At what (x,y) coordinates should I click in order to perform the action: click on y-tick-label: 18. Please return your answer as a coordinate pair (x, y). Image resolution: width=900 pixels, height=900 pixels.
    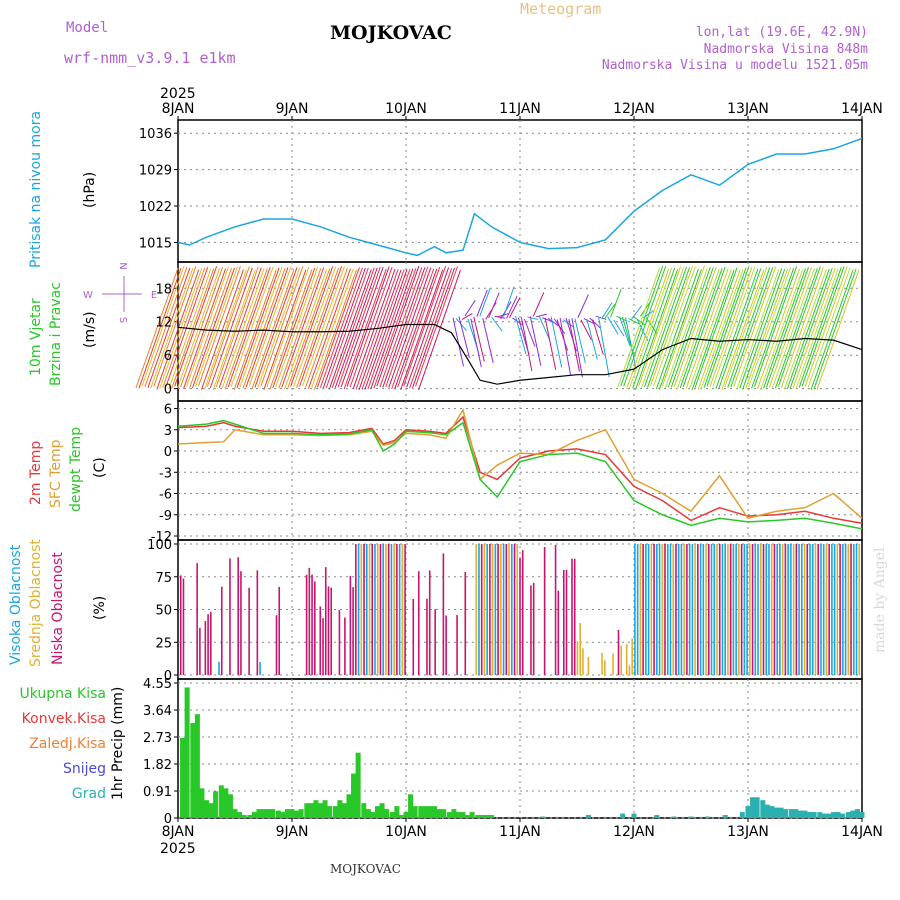
    Looking at the image, I should click on (163, 289).